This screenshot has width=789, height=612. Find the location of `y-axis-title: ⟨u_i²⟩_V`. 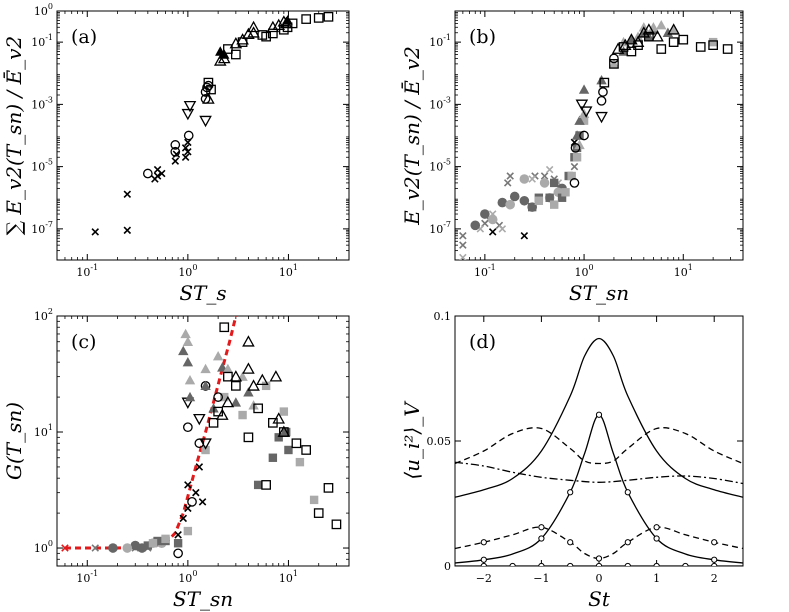

y-axis-title: ⟨u_i²⟩_V is located at coordinates (412, 440).